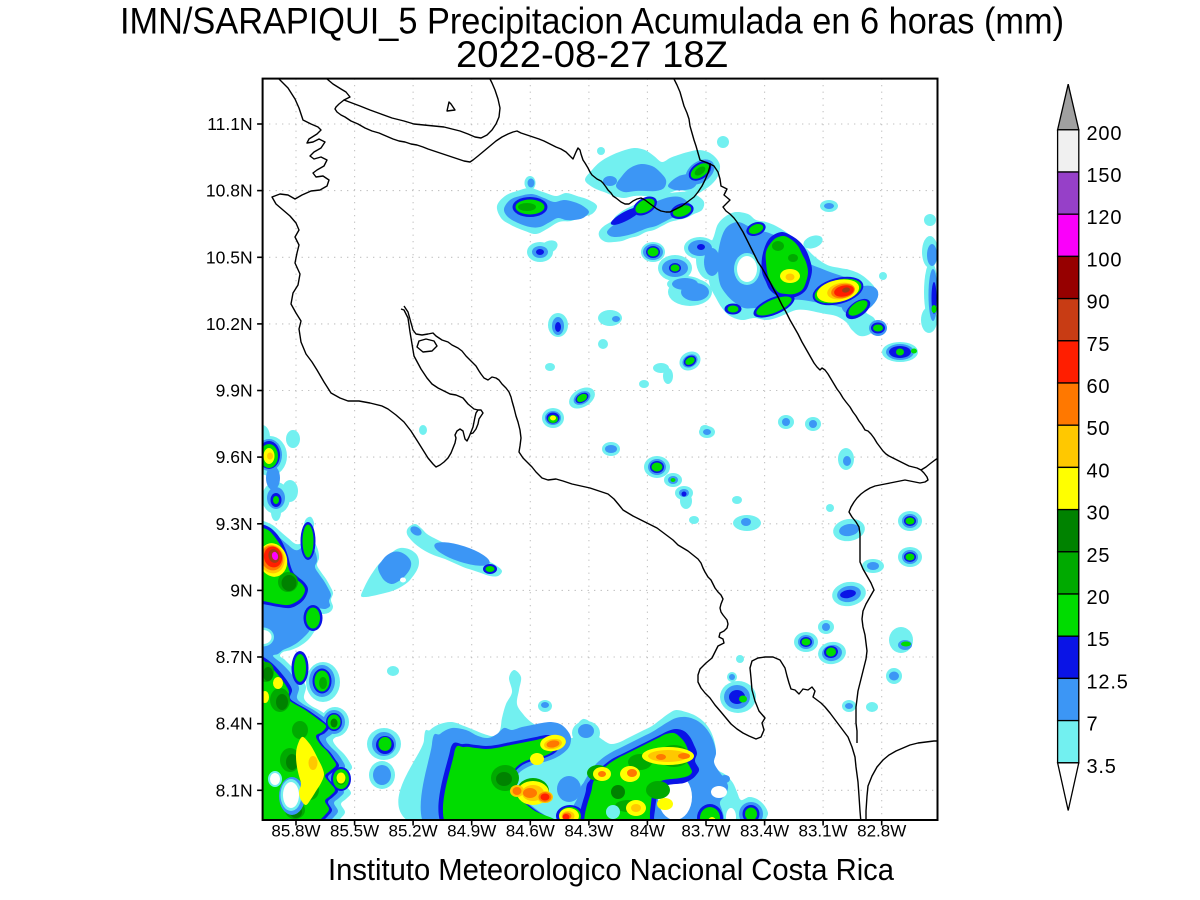  Describe the element at coordinates (1105, 176) in the screenshot. I see `svg-text: 150` at that location.